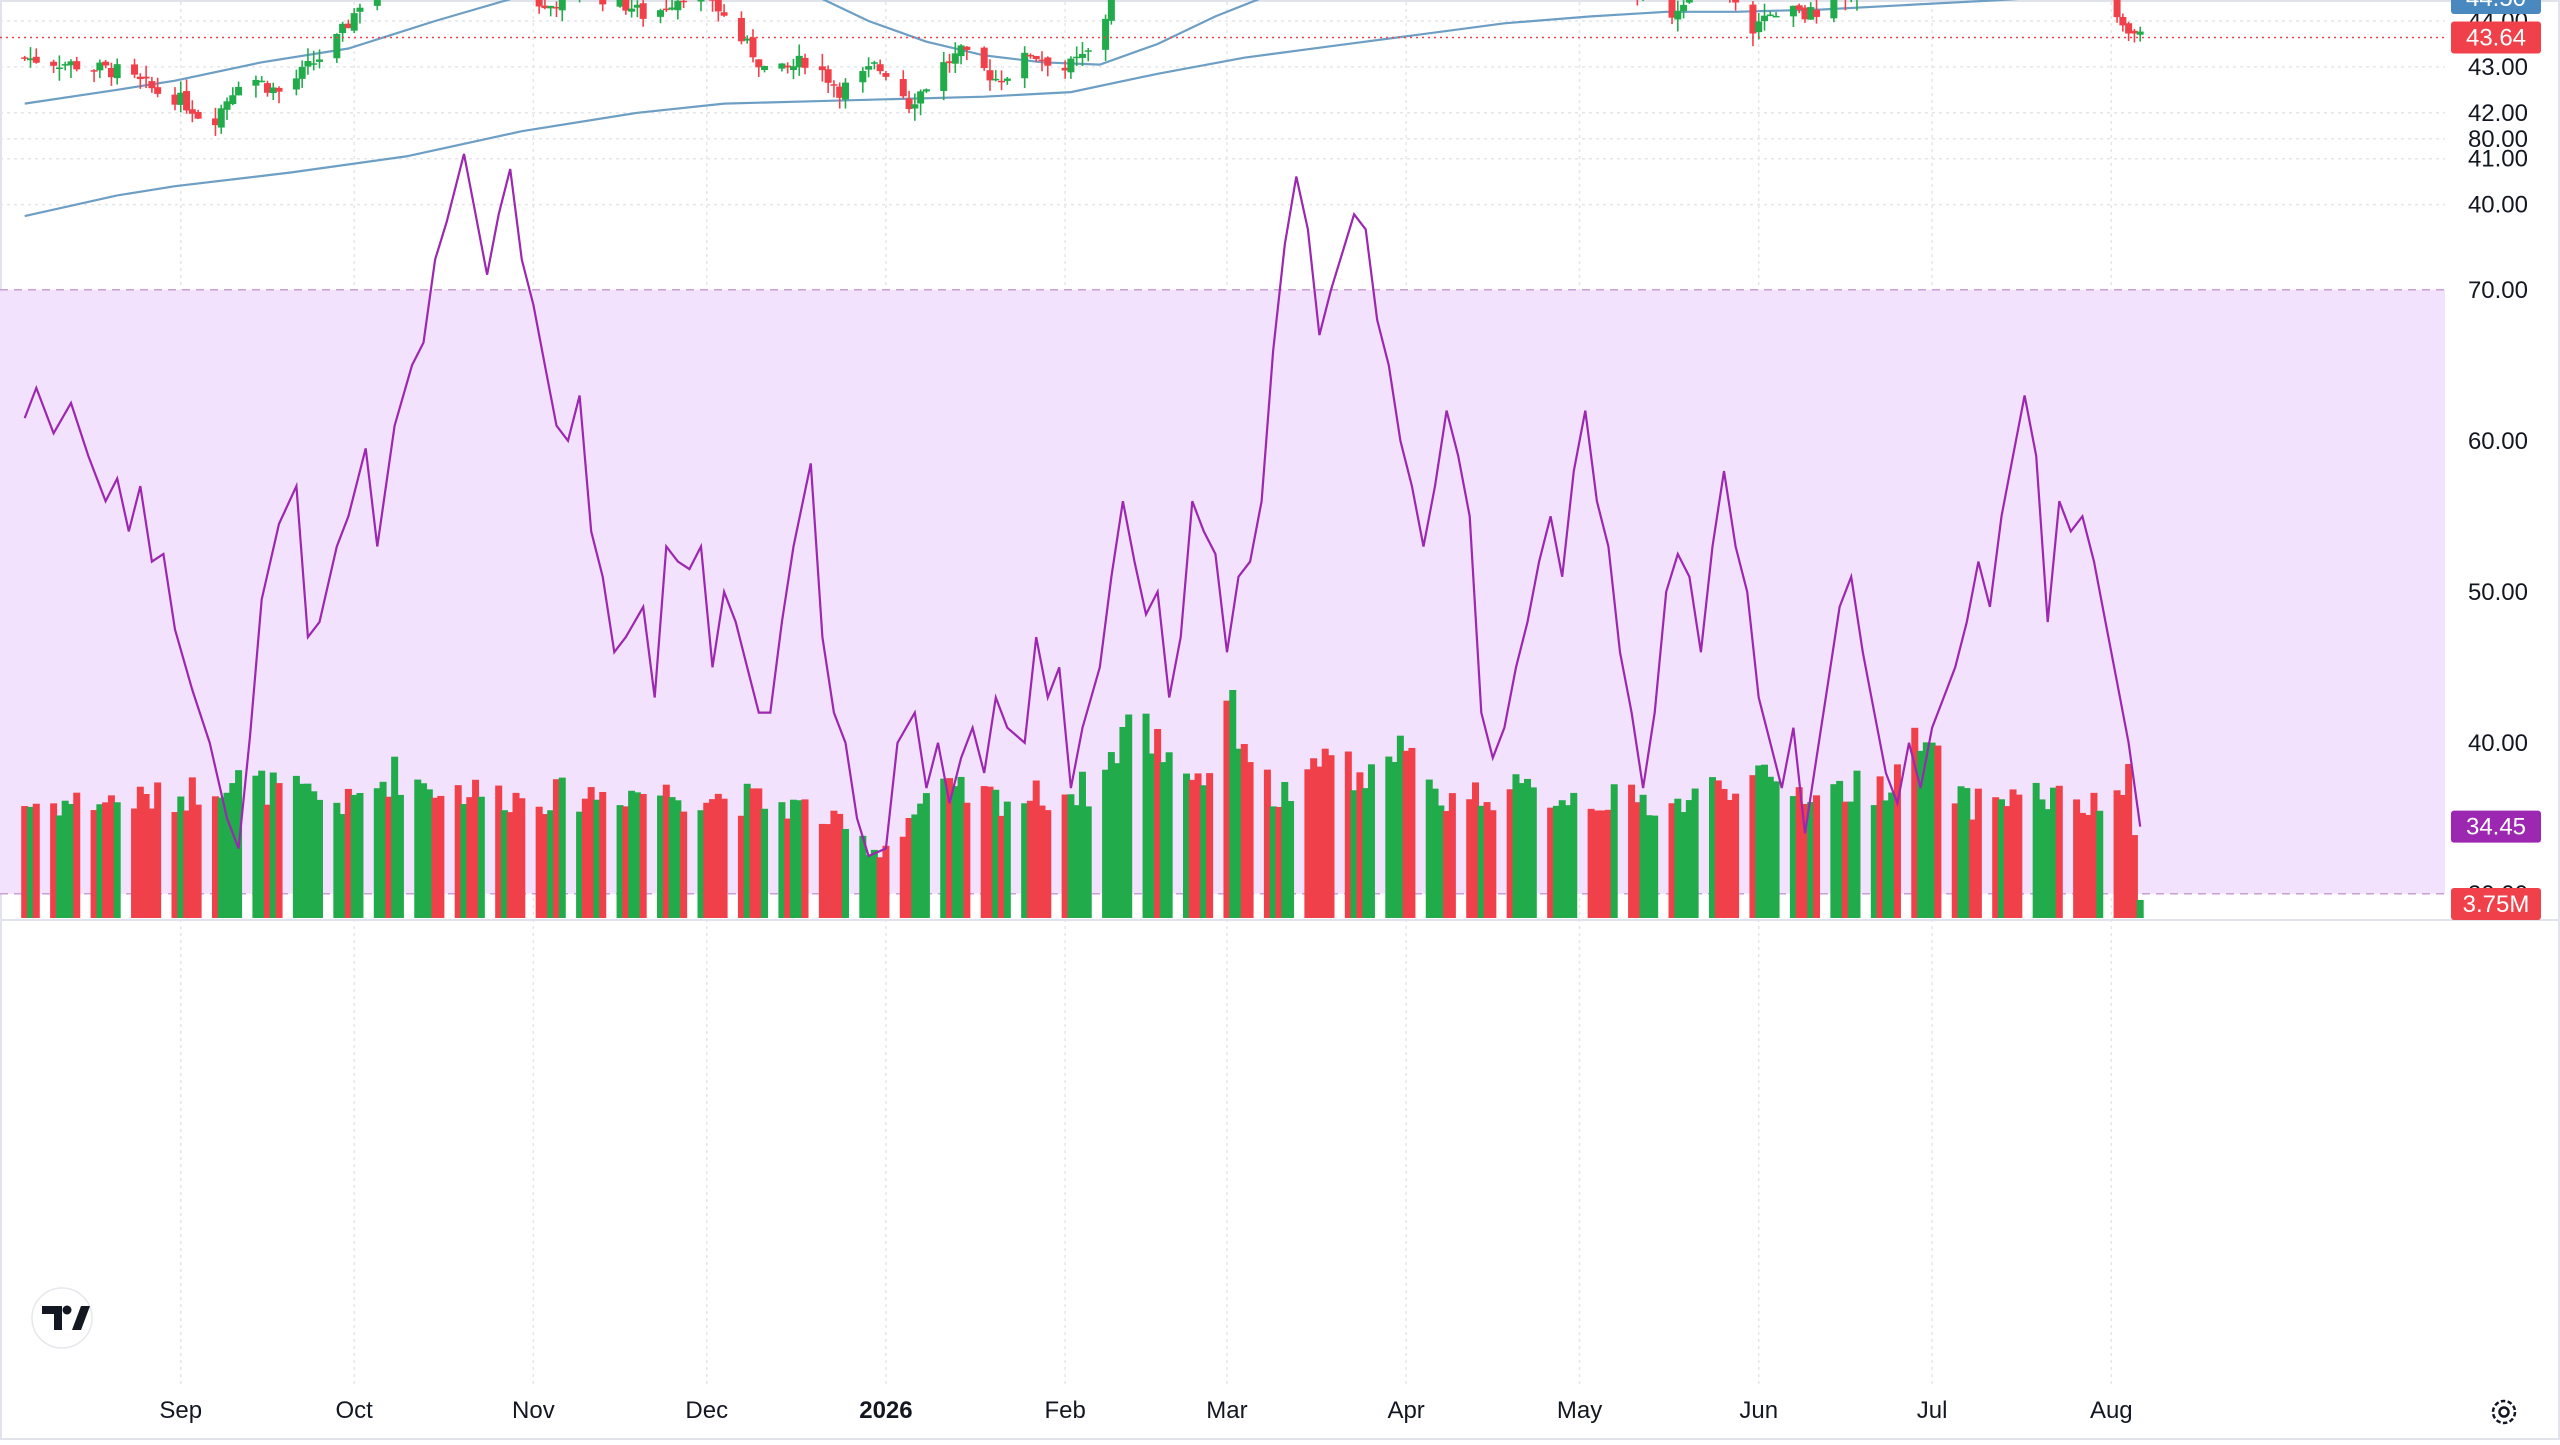 The image size is (2560, 1445). I want to click on x-tick-label: Mar, so click(1226, 1410).